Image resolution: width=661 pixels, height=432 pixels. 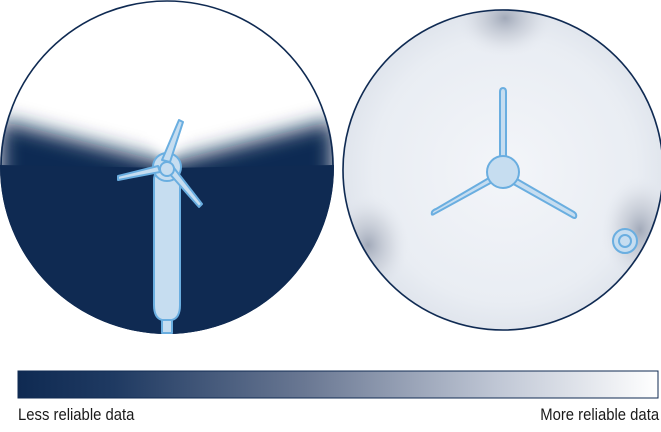 I want to click on measurement-point-icon, so click(x=625, y=241).